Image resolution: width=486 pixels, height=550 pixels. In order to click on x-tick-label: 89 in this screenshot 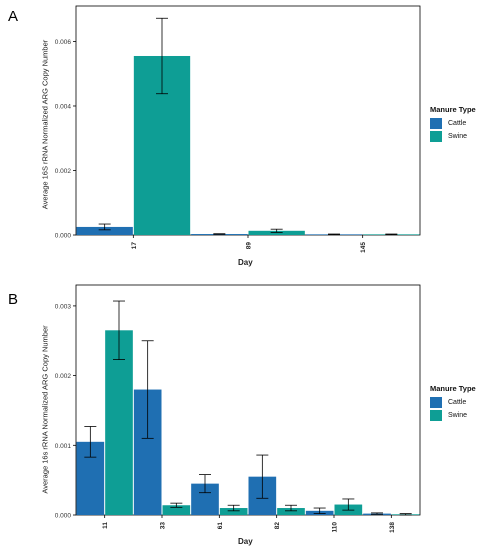, I will do `click(249, 246)`.